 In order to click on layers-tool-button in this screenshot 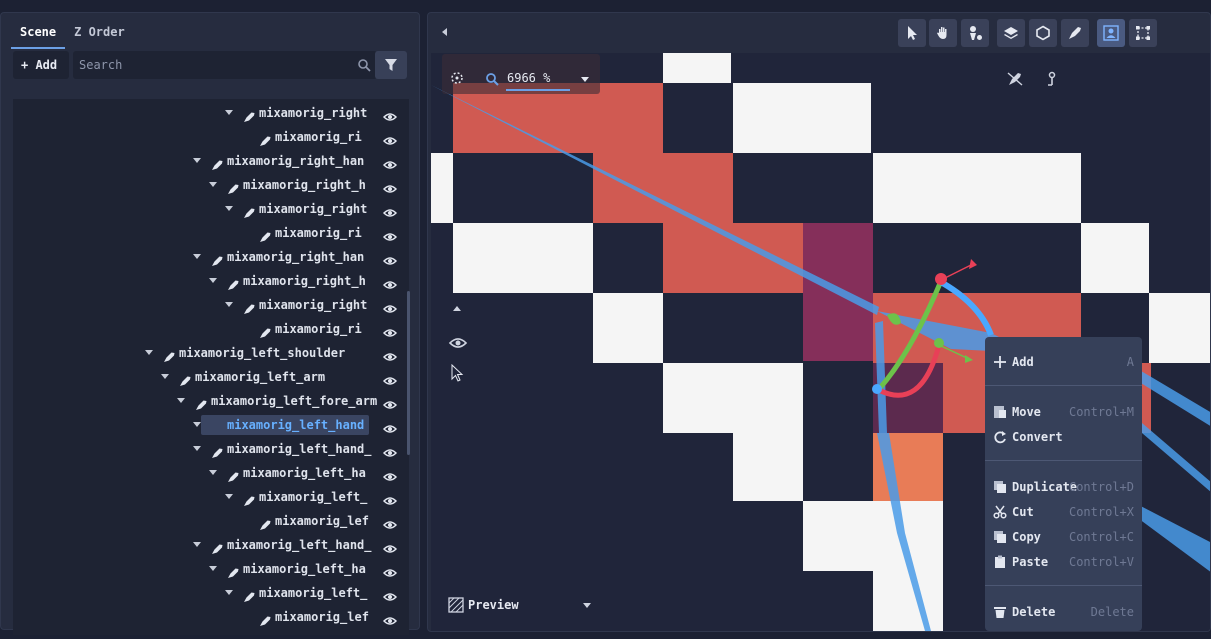, I will do `click(1011, 33)`.